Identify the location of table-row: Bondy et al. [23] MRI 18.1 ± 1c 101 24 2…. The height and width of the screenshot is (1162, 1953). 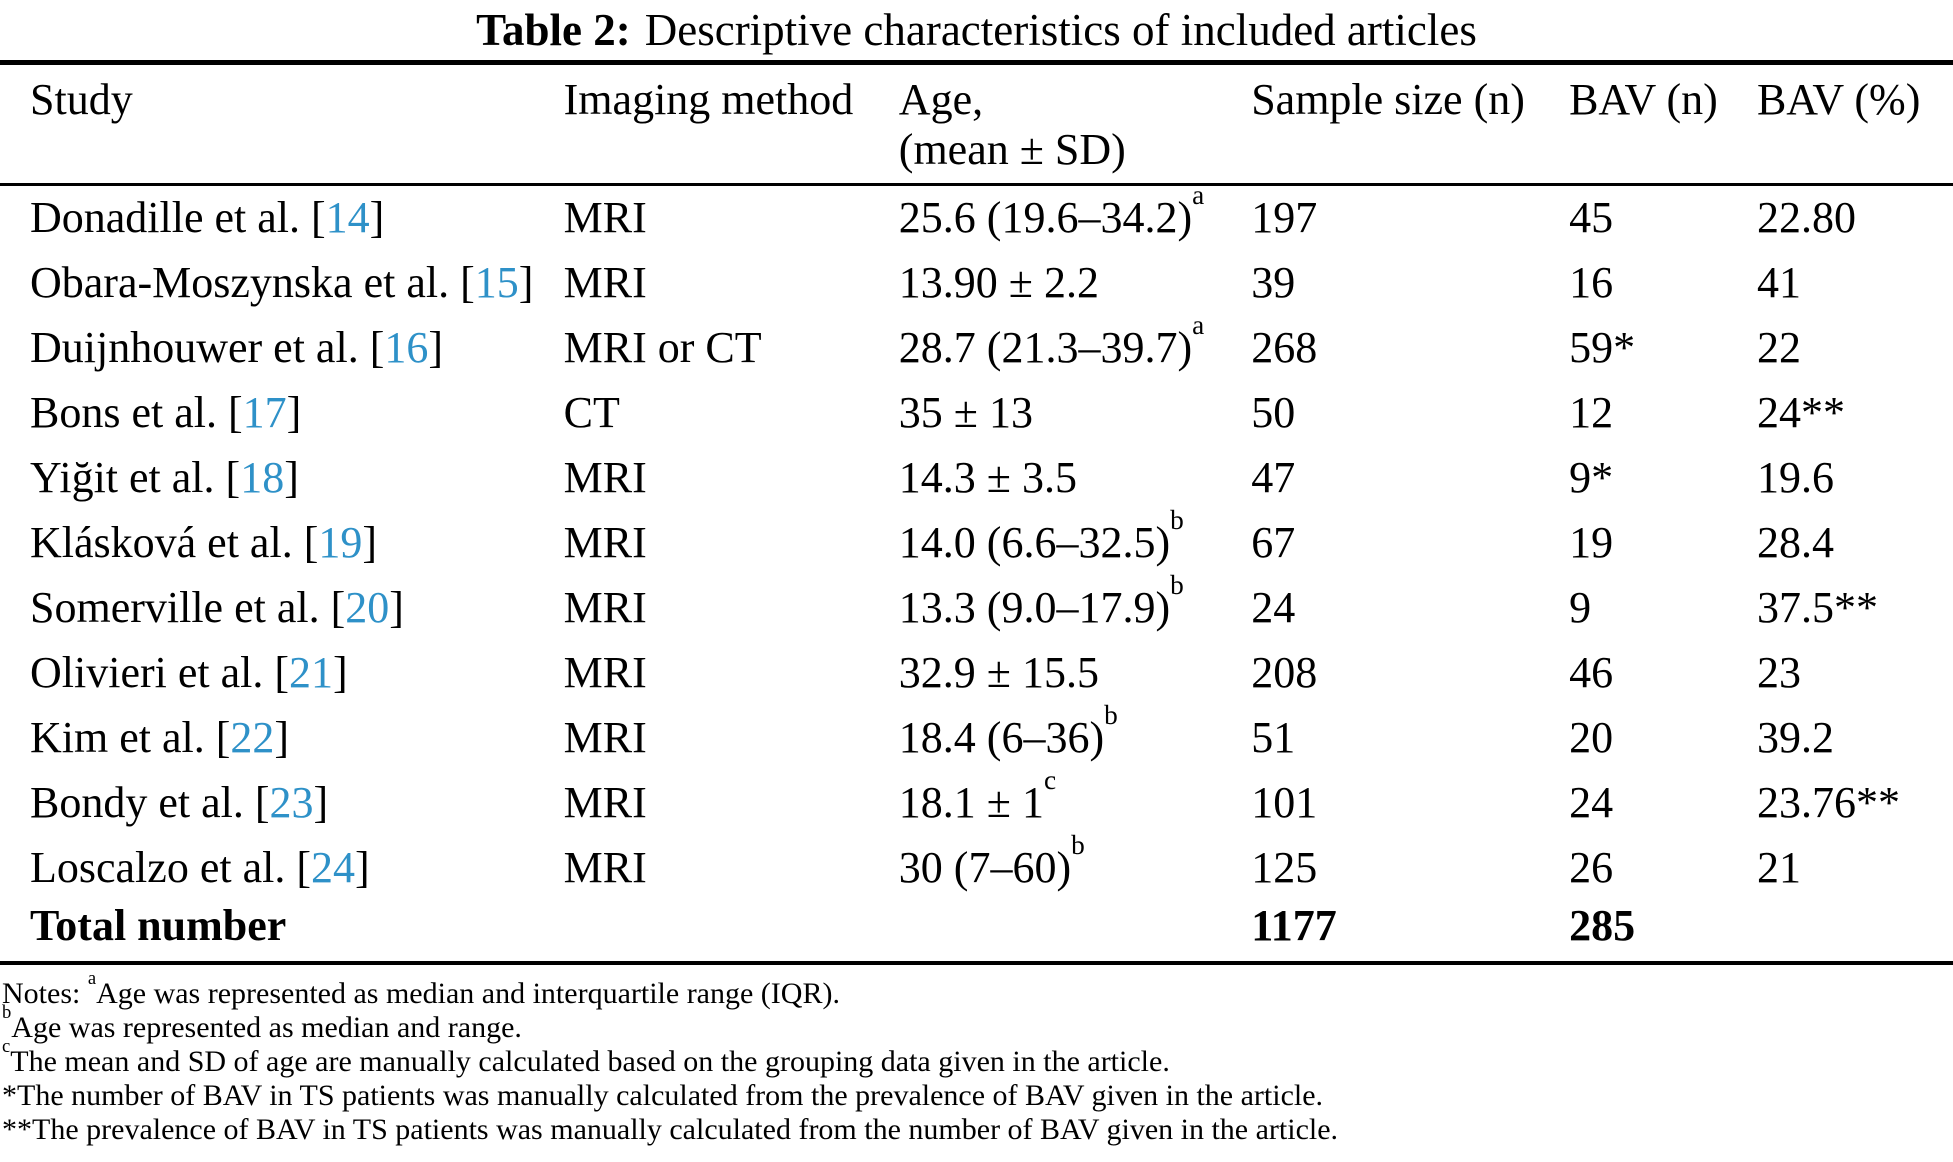
(976, 801).